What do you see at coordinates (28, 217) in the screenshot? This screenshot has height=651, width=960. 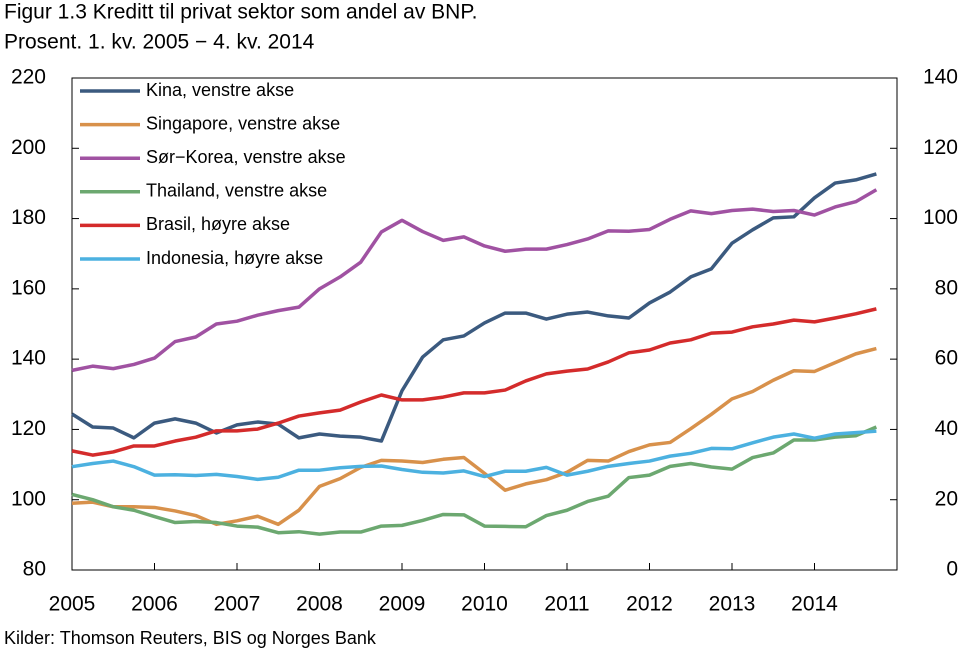 I see `y-tick-label: 180` at bounding box center [28, 217].